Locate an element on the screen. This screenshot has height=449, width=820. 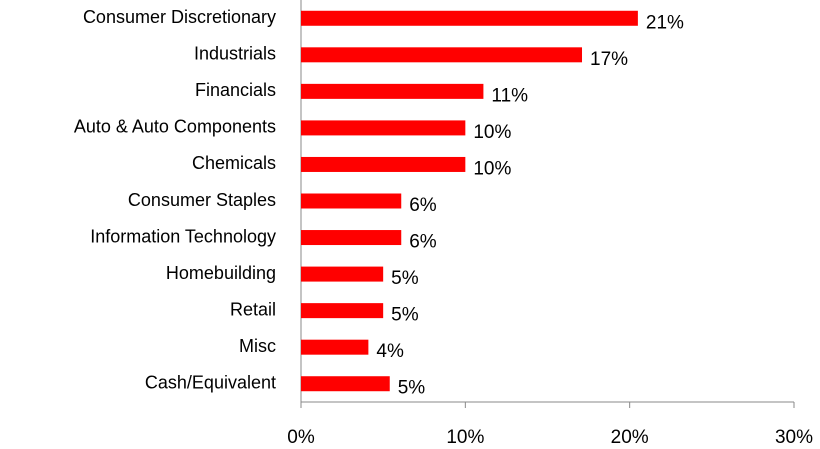
category-label: Industrials is located at coordinates (235, 54).